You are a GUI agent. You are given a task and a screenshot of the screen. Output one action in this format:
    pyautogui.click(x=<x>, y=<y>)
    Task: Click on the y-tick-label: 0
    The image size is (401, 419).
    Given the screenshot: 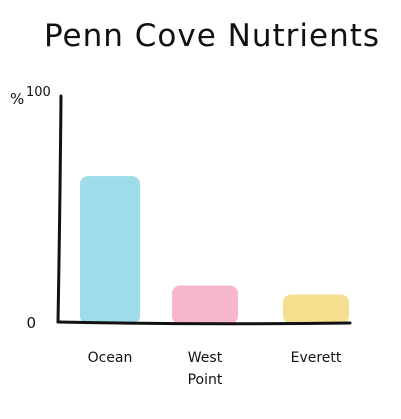 What is the action you would take?
    pyautogui.click(x=31, y=323)
    